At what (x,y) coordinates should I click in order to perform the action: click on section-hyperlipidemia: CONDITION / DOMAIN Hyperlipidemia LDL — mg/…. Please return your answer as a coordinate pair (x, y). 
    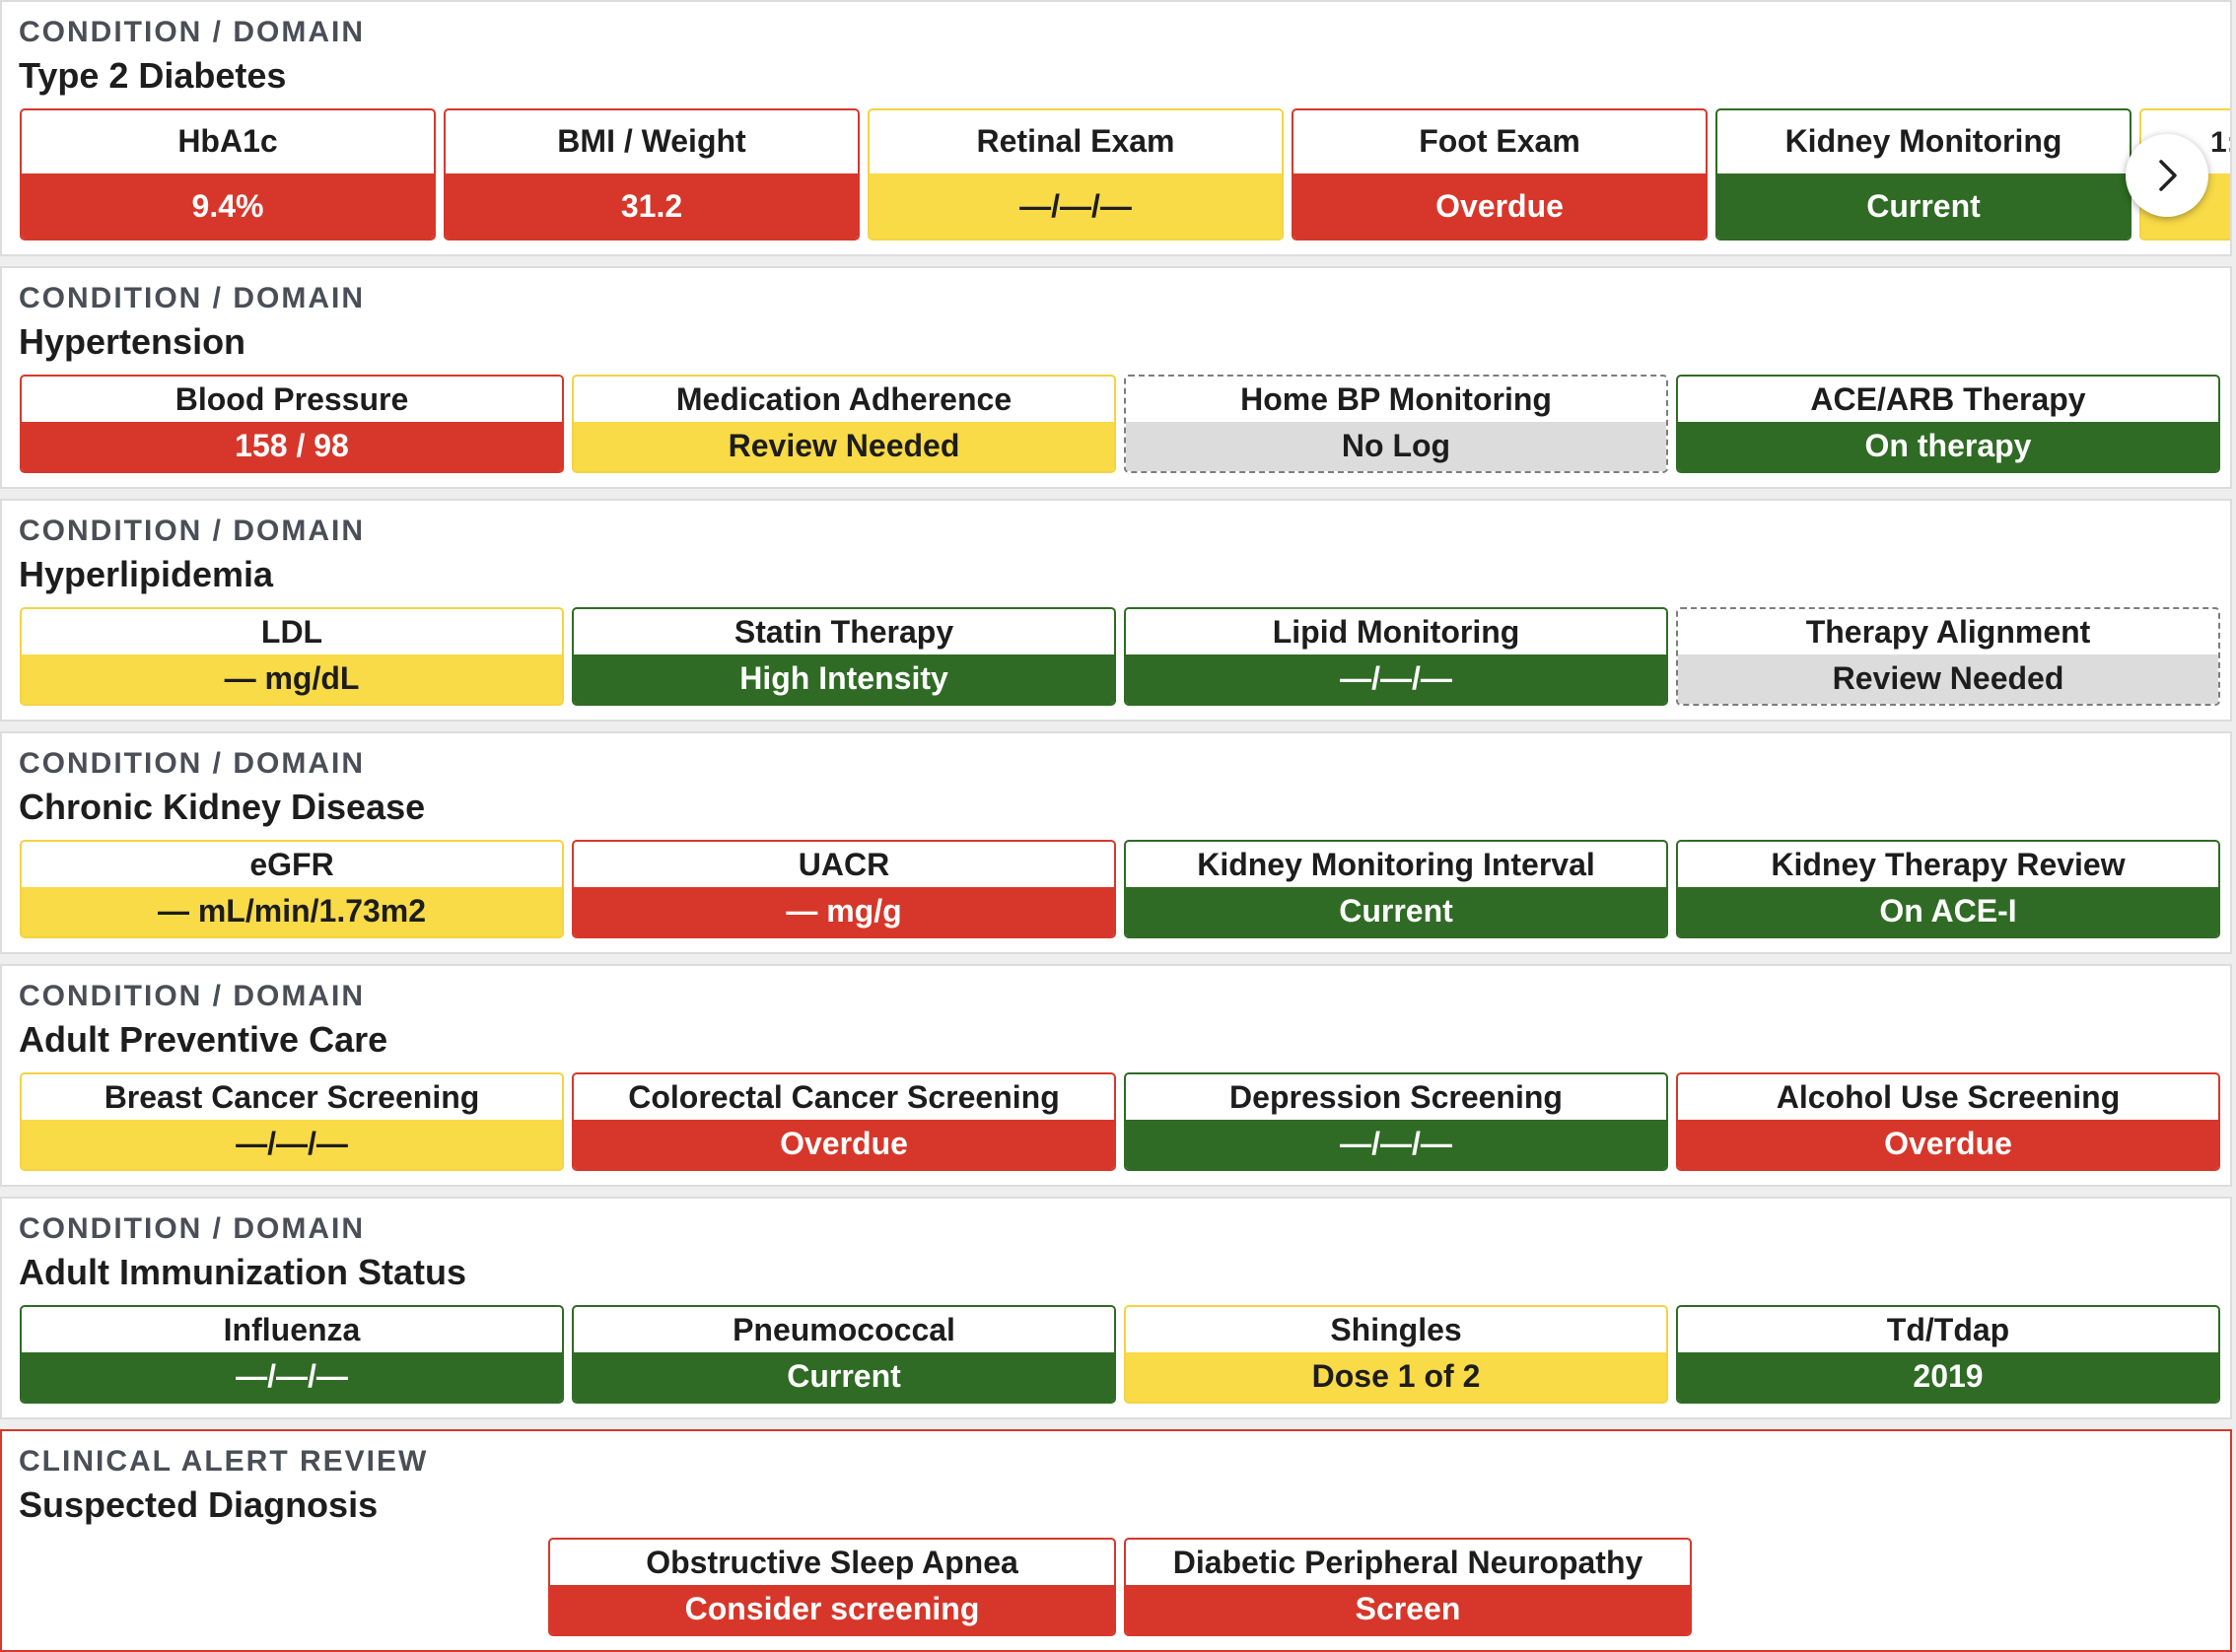
    Looking at the image, I should click on (1116, 610).